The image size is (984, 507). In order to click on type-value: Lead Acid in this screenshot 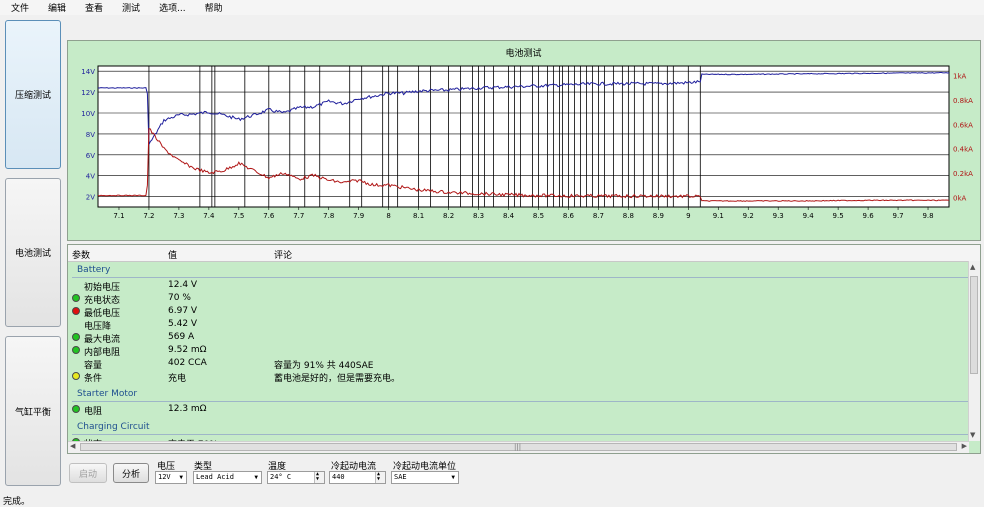, I will do `click(215, 477)`.